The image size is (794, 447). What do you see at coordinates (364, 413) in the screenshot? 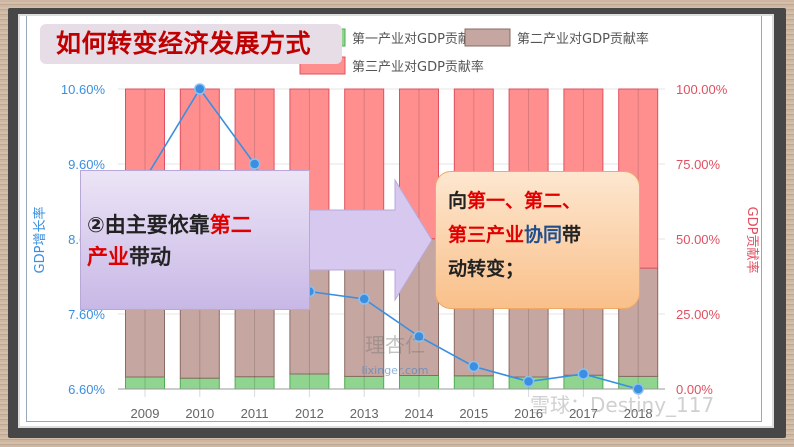
I see `x-tick-label: 2013` at bounding box center [364, 413].